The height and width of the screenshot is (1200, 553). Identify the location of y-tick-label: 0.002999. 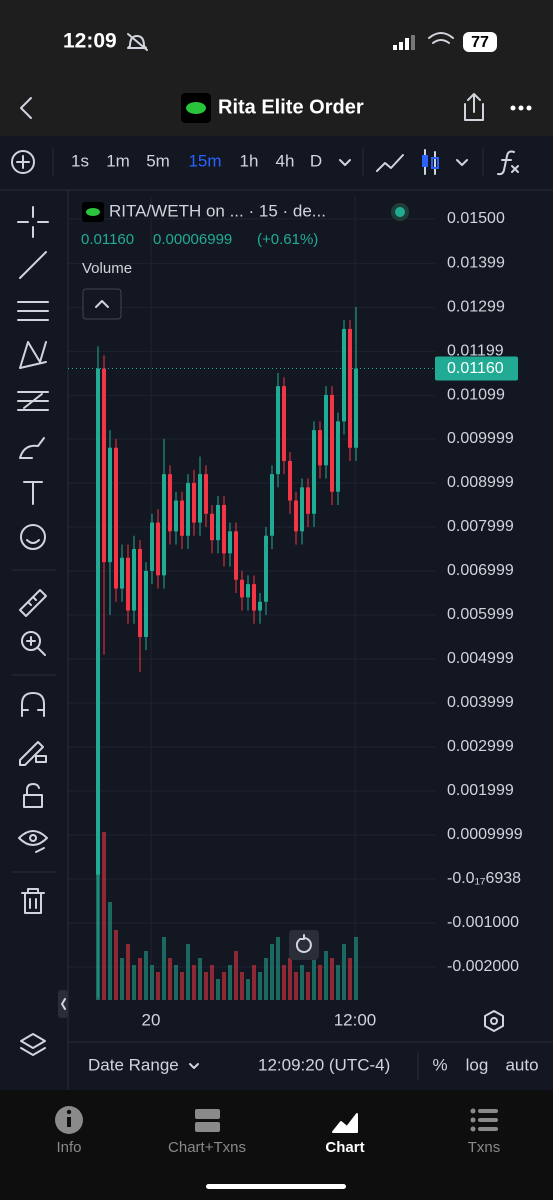
(480, 746).